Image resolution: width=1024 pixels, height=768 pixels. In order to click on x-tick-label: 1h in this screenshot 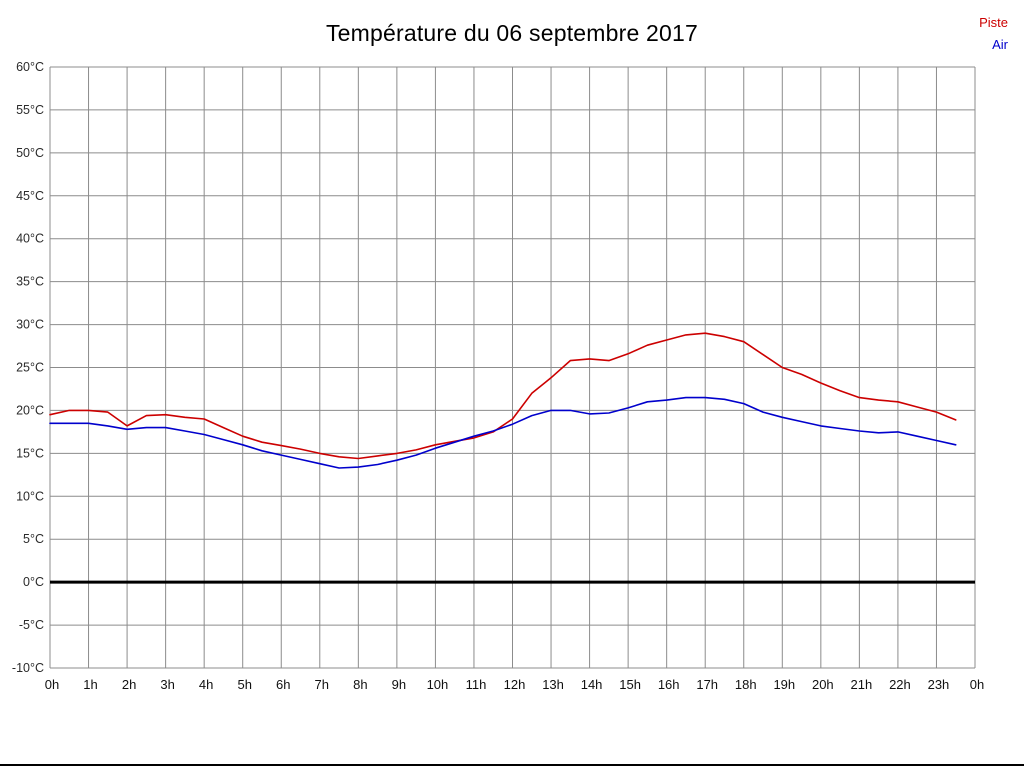, I will do `click(90, 684)`.